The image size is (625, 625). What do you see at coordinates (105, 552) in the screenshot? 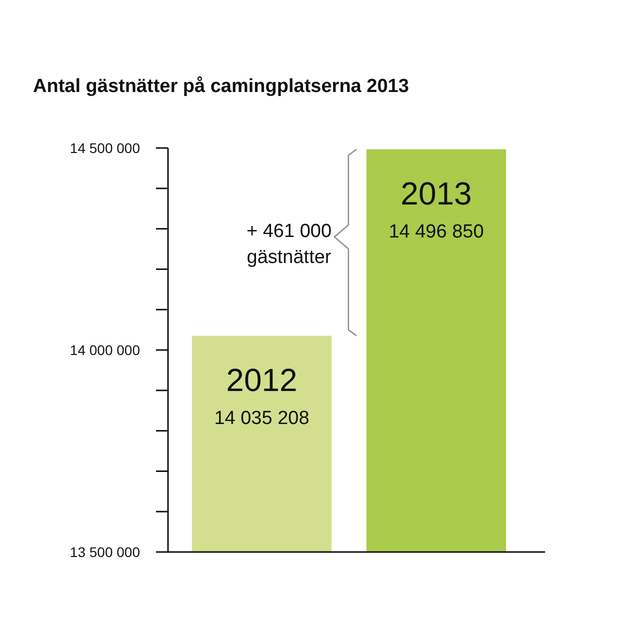
I see `y-tick-label: 13 500 000` at bounding box center [105, 552].